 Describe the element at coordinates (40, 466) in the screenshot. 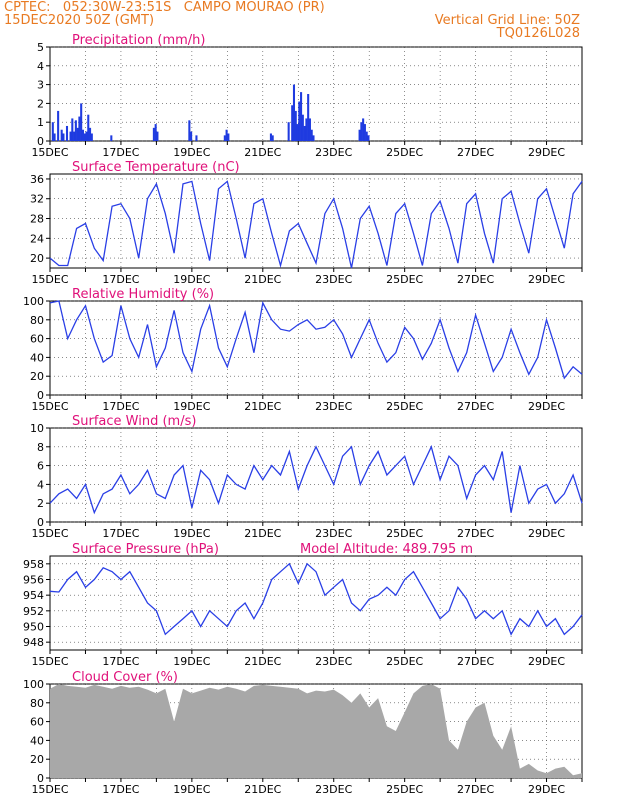

I see `y-tick-label: 6` at that location.